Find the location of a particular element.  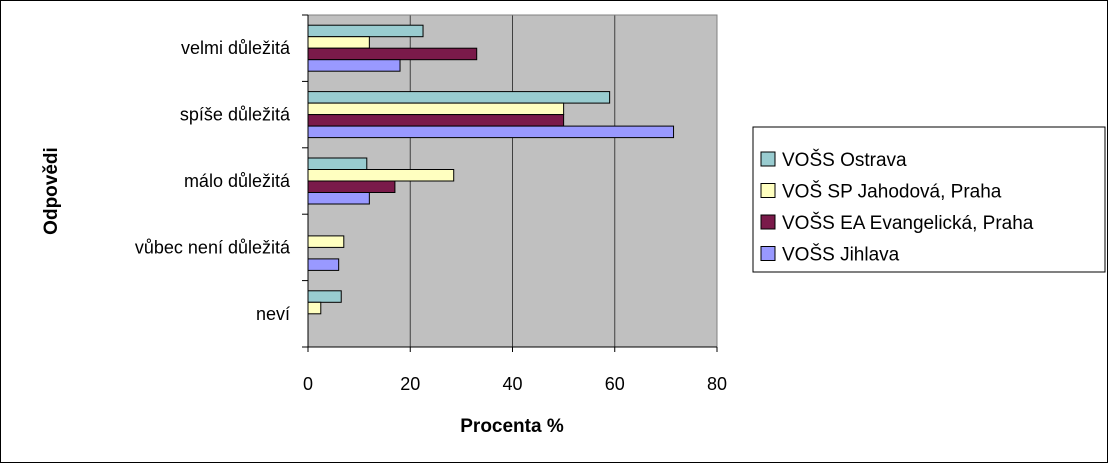

legend-label: VOŠS EA Evangelická, Praha is located at coordinates (908, 223).